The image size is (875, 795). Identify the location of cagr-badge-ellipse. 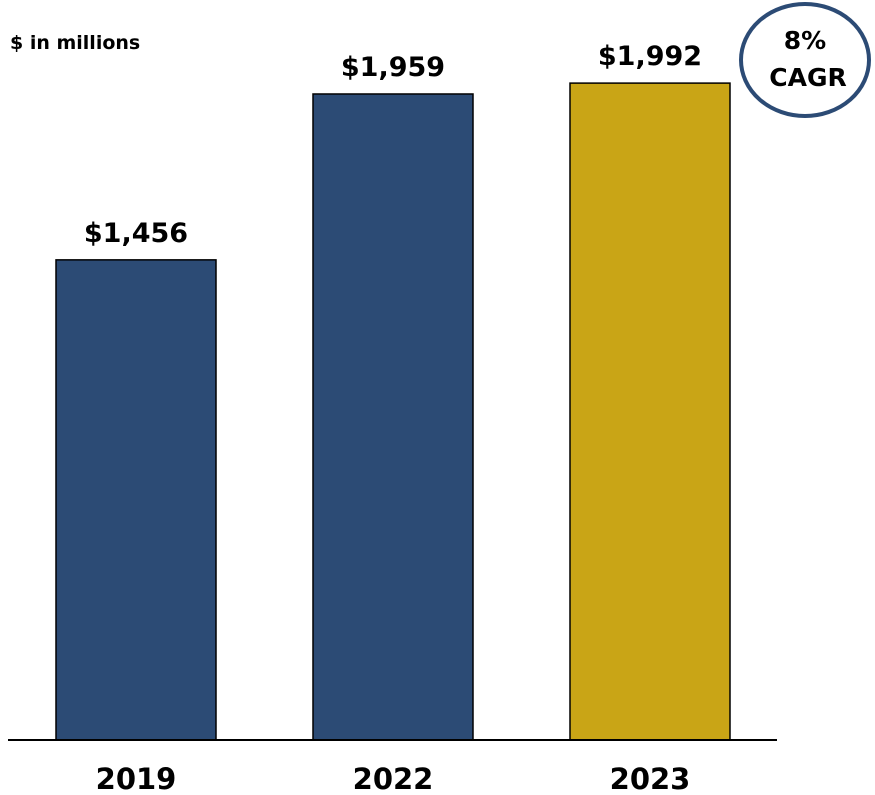
(805, 60).